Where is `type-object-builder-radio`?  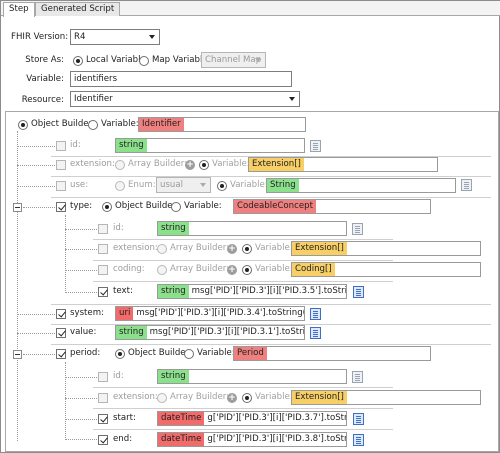 type-object-builder-radio is located at coordinates (107, 207).